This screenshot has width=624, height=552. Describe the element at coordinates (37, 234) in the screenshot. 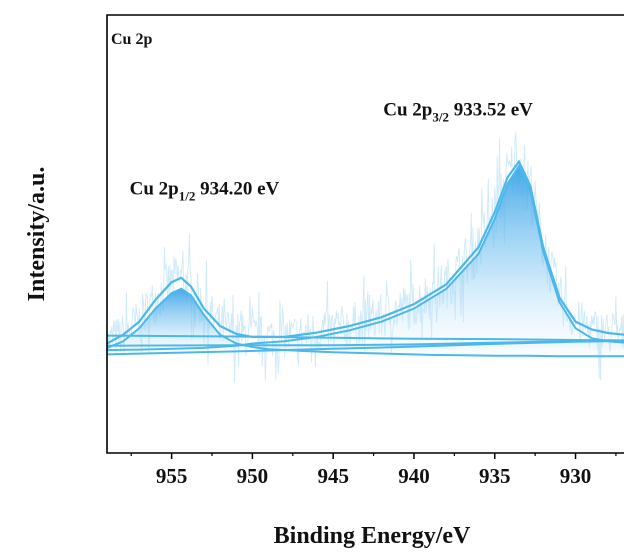

I see `y-axis-label: Intensity/a.u.` at that location.